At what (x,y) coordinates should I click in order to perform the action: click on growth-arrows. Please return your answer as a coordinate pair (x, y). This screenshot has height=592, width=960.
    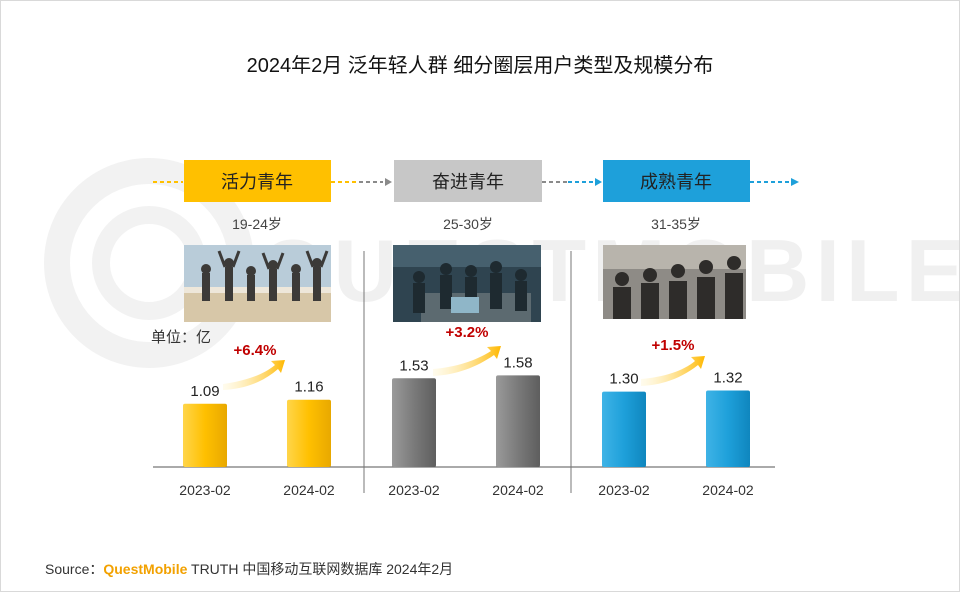
    Looking at the image, I should click on (464, 368).